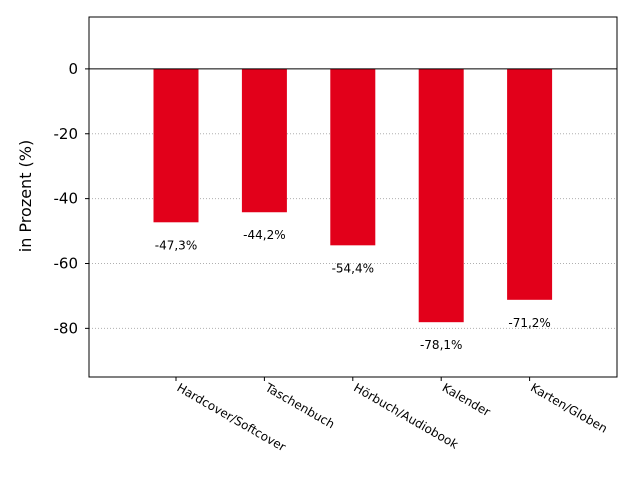 The width and height of the screenshot is (640, 480). What do you see at coordinates (66, 263) in the screenshot?
I see `y-tick-label: -60` at bounding box center [66, 263].